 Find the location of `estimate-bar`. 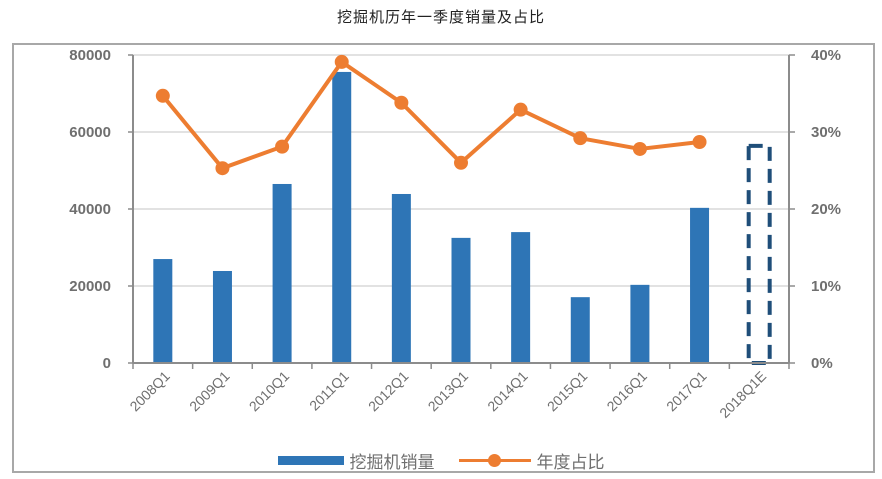

estimate-bar is located at coordinates (759, 254).